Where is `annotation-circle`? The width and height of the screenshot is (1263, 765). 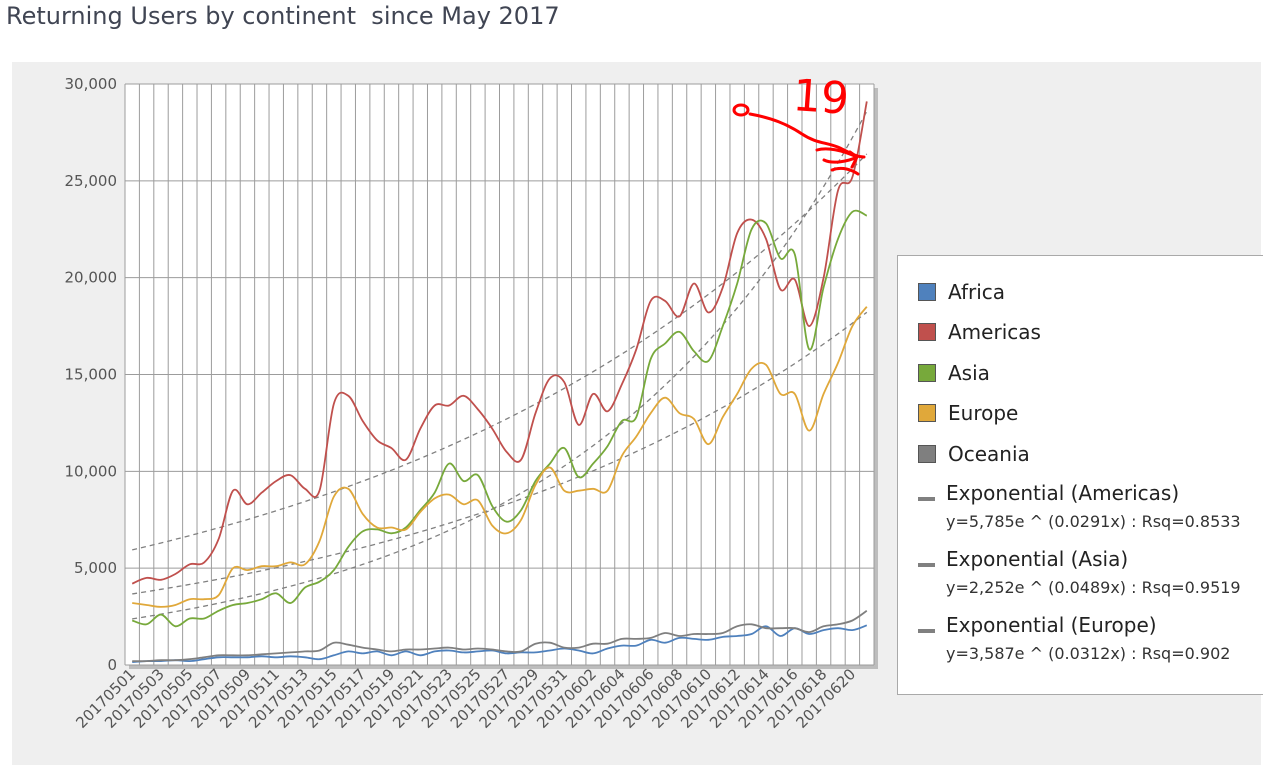
annotation-circle is located at coordinates (741, 110).